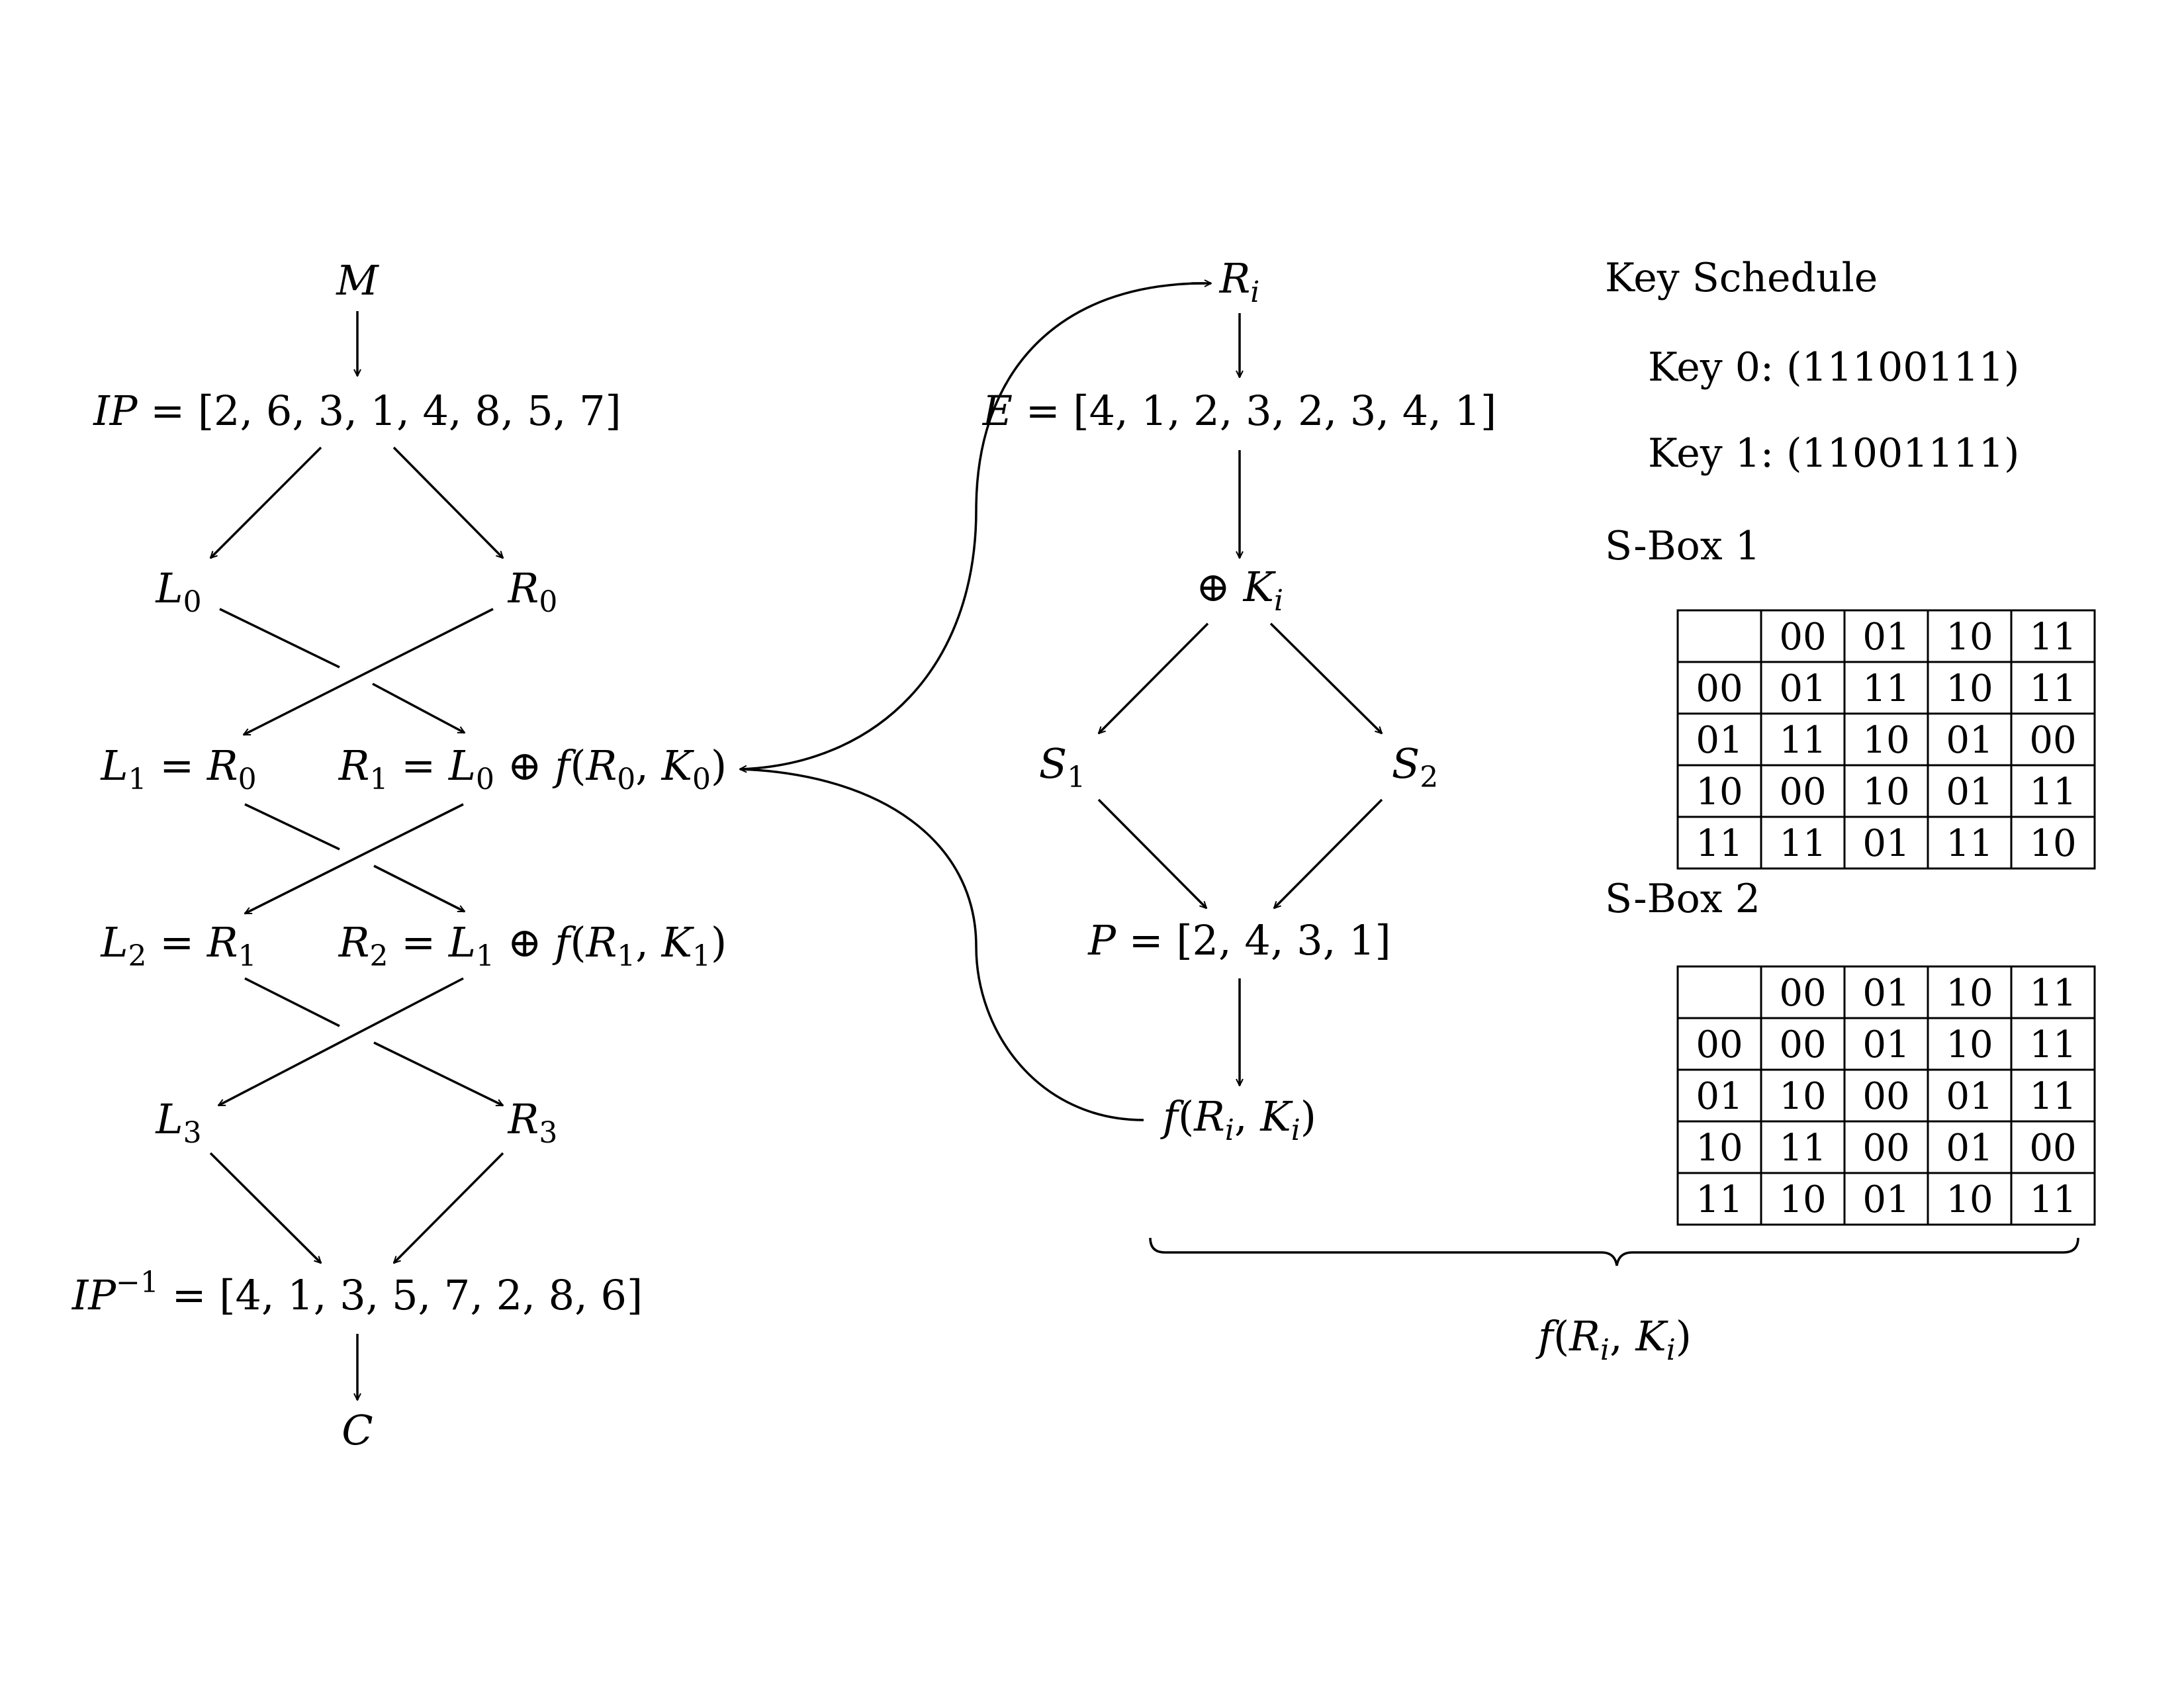  What do you see at coordinates (266, 502) in the screenshot?
I see `arrow-ip-l0` at bounding box center [266, 502].